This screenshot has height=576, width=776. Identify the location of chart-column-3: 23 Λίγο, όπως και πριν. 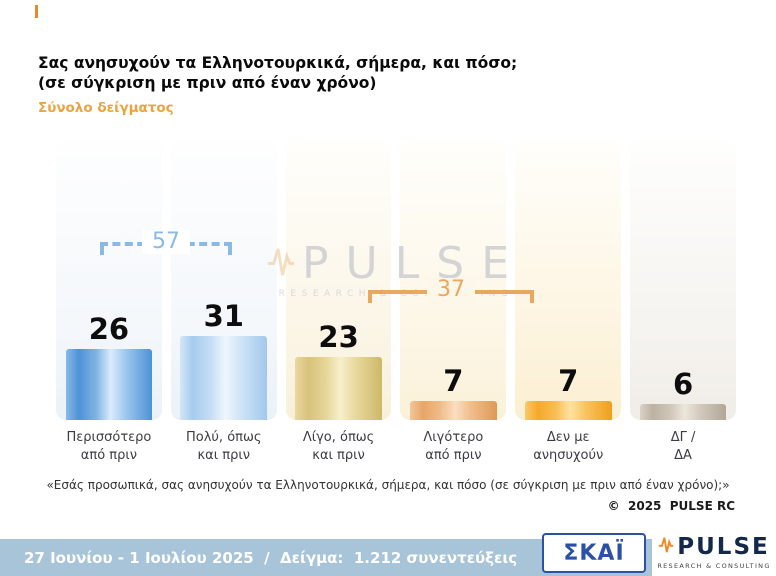
(338, 302).